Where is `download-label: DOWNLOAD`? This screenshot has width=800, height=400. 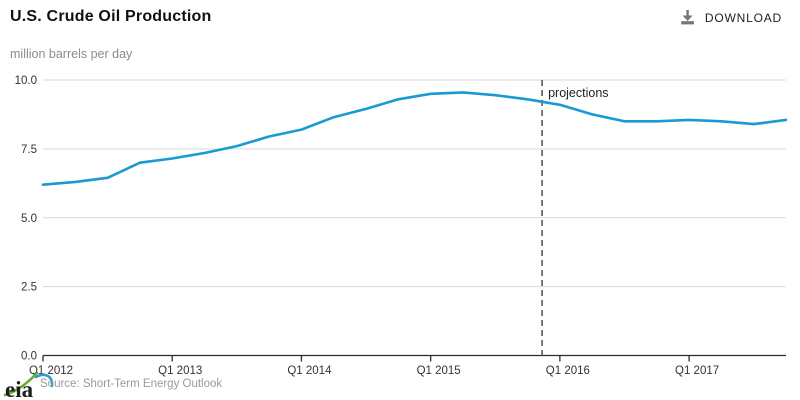
download-label: DOWNLOAD is located at coordinates (743, 17).